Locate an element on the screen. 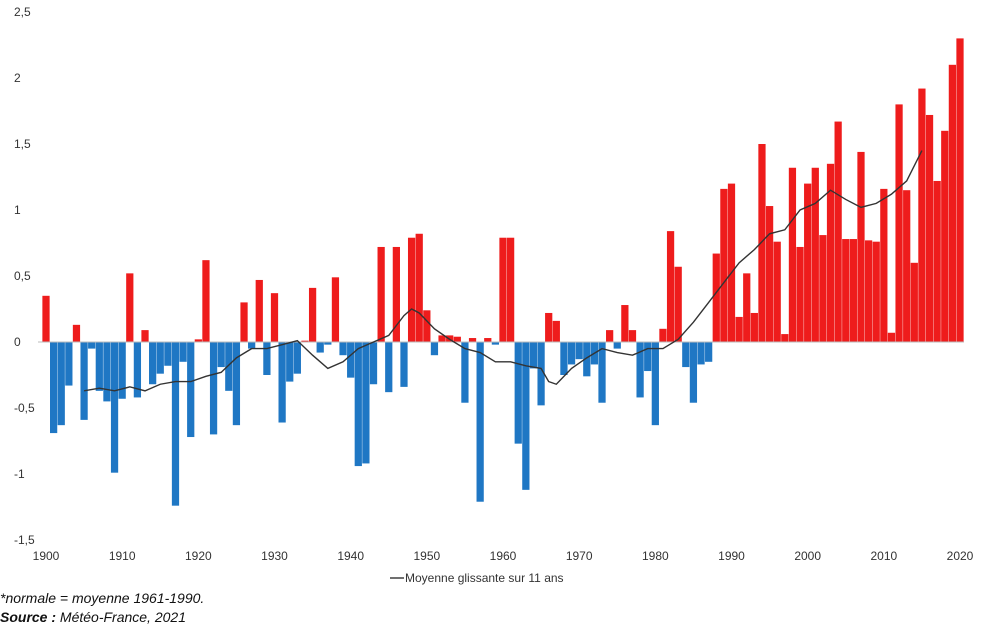  bar-1987 is located at coordinates (709, 352).